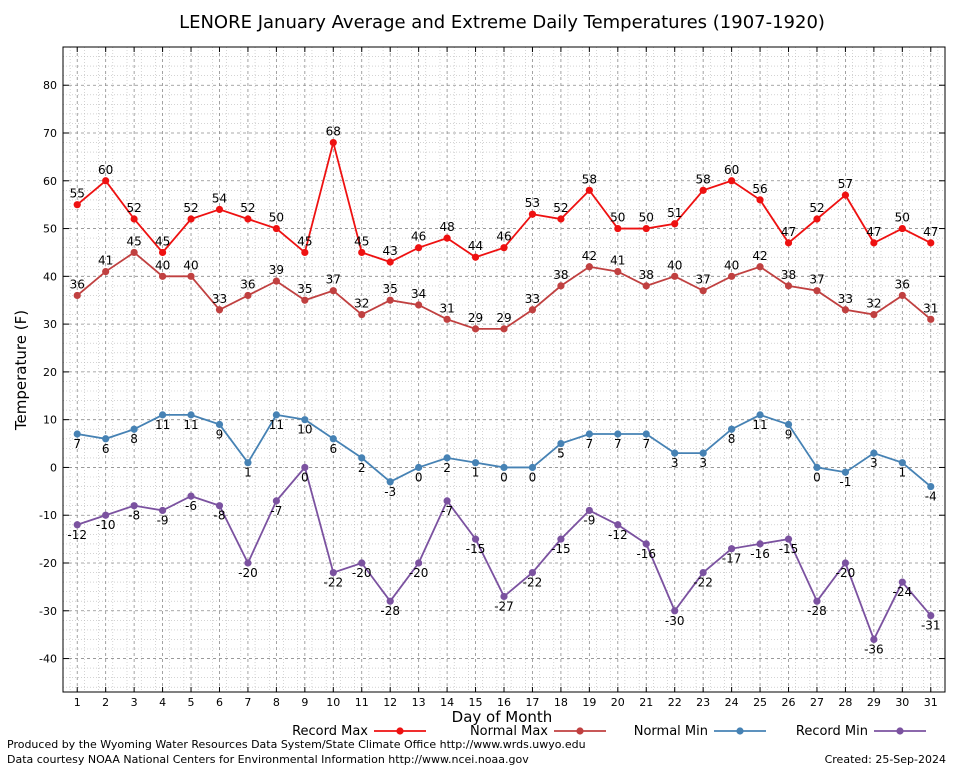  Describe the element at coordinates (561, 454) in the screenshot. I see `data-label-normal-min: 5` at that location.